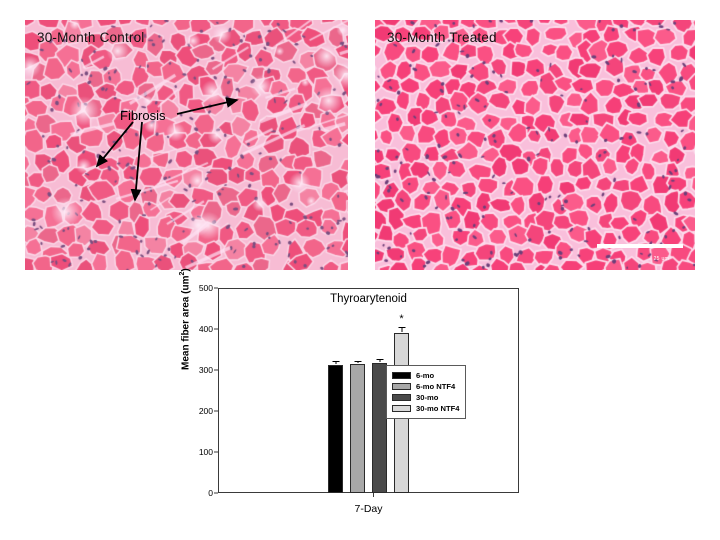 The height and width of the screenshot is (540, 720). I want to click on y-tick-label: 200, so click(205, 411).